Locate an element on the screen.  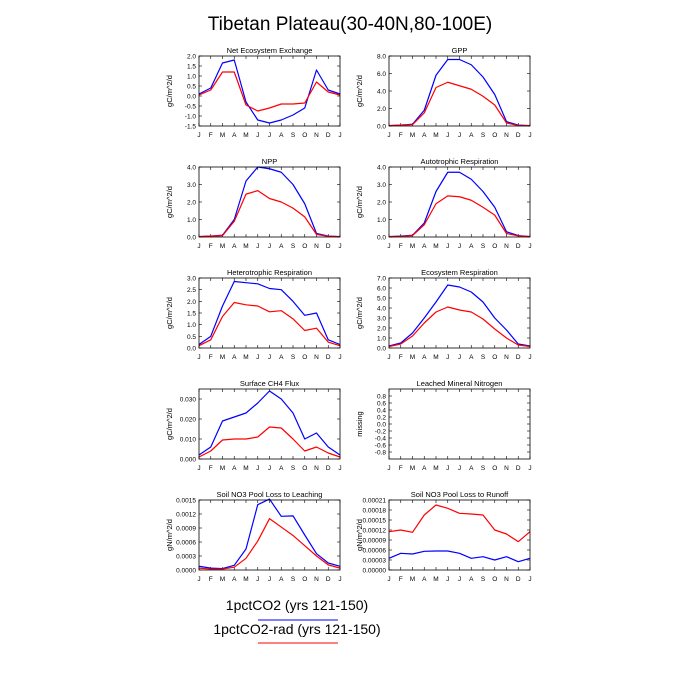
y-axis-label: gN/m^2/d is located at coordinates (169, 535).